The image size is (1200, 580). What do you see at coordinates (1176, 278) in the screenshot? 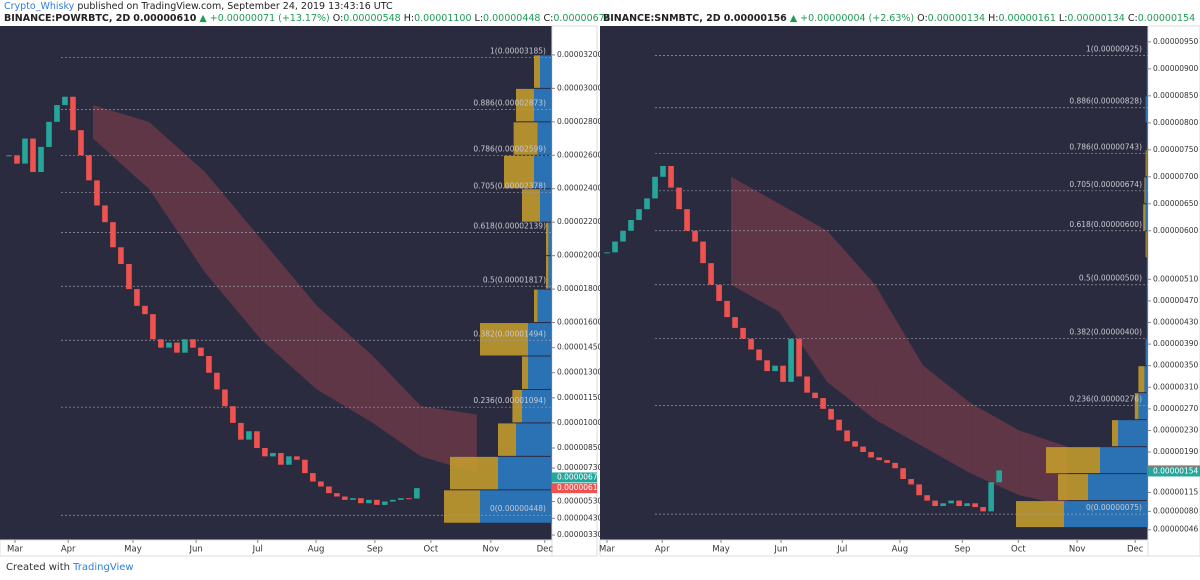
I see `y-tick-label: 0.00000510` at bounding box center [1176, 278].